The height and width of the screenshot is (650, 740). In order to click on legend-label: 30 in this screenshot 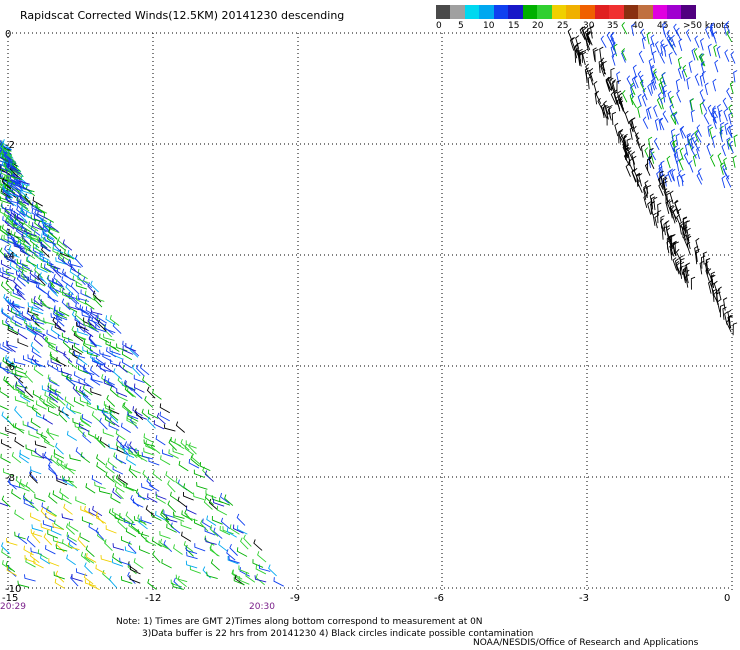, I will do `click(589, 26)`.